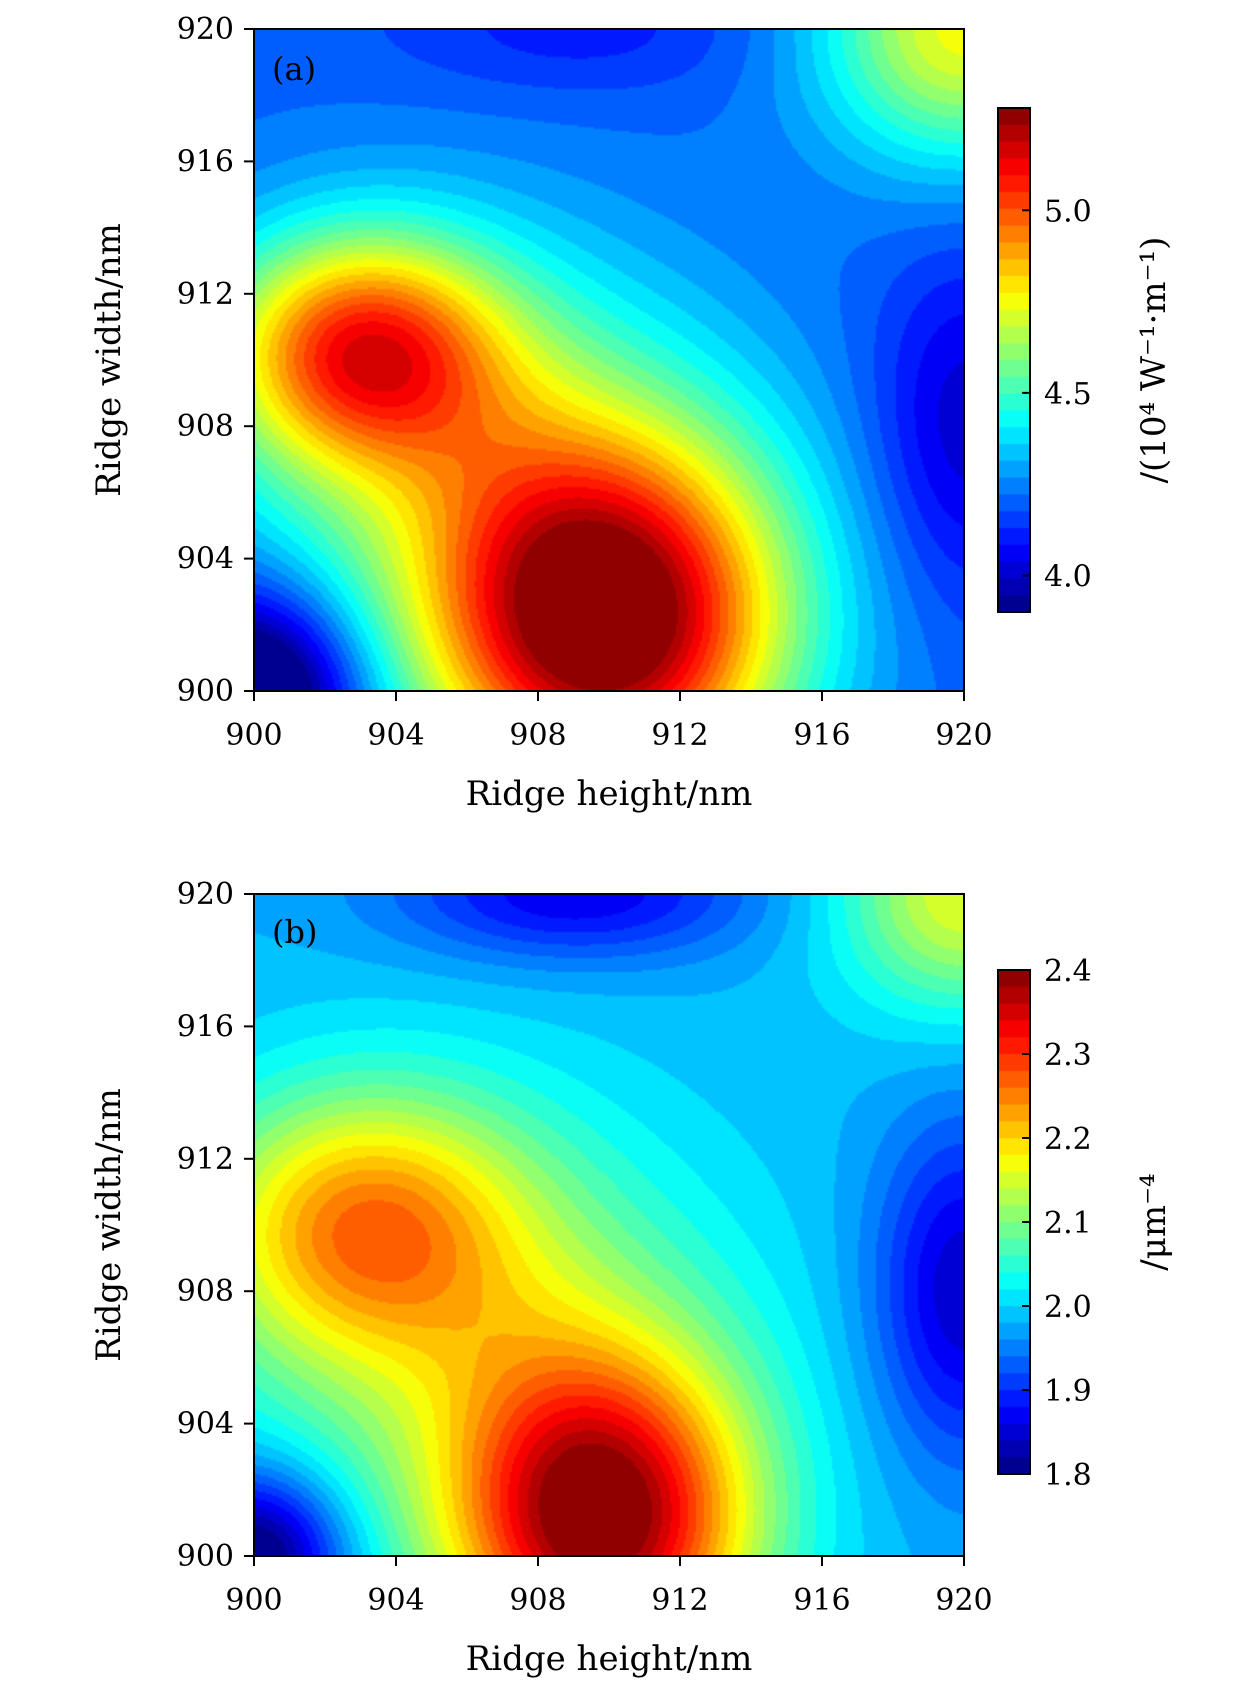  I want to click on colorbar-a, so click(1014, 360).